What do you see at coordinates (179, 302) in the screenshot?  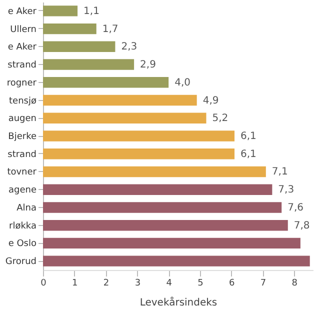 I see `x-axis-title: Levekårsindeks` at bounding box center [179, 302].